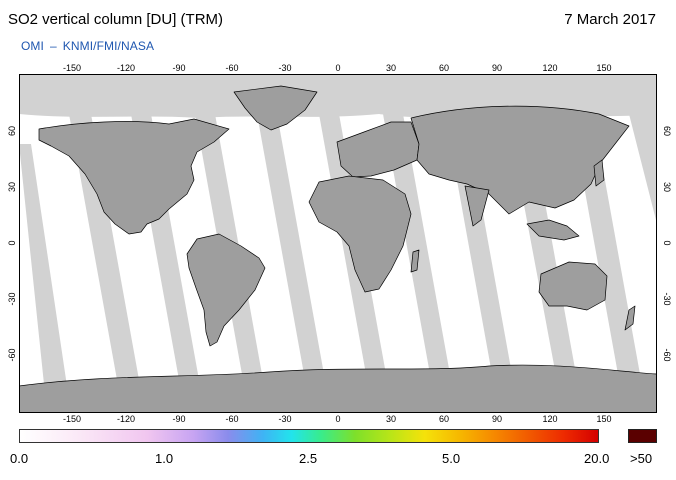  What do you see at coordinates (226, 290) in the screenshot?
I see `land-south-america` at bounding box center [226, 290].